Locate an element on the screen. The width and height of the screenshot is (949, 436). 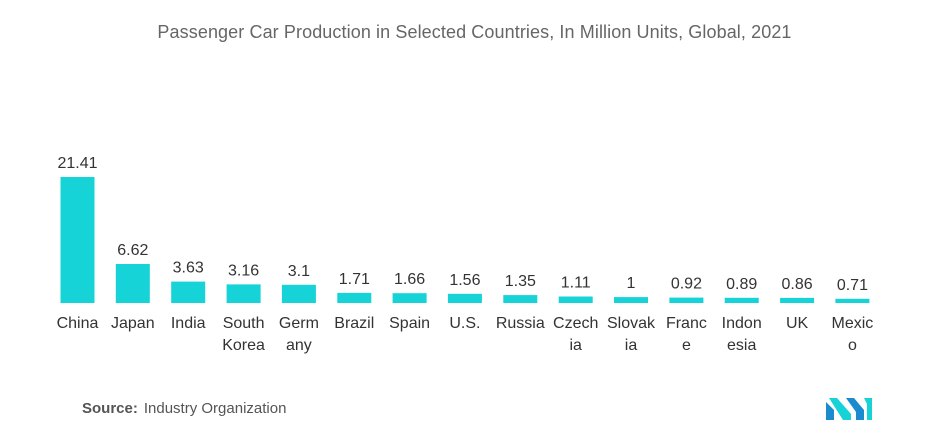
data-label: 1.35 is located at coordinates (520, 281).